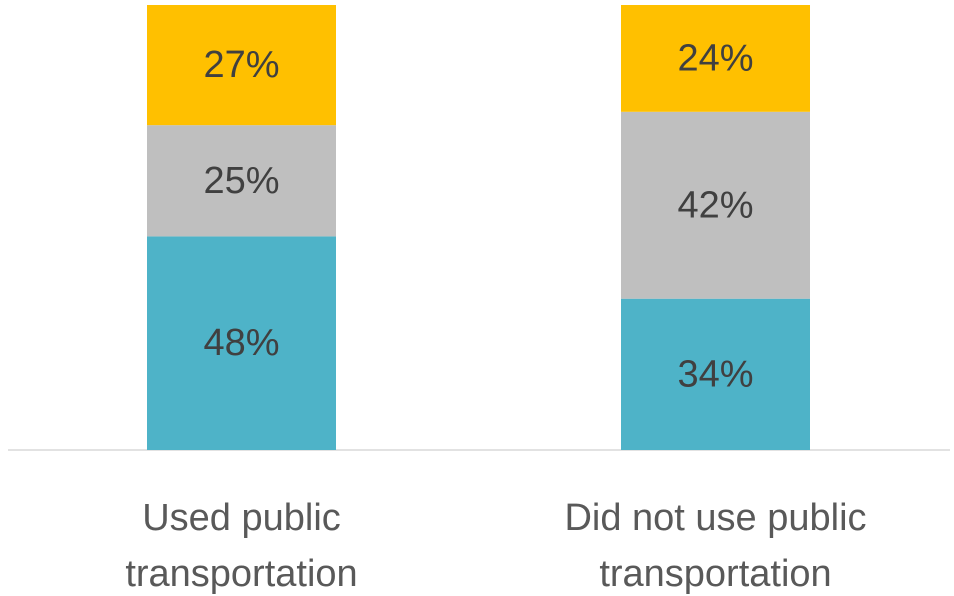 The width and height of the screenshot is (954, 596). Describe the element at coordinates (715, 546) in the screenshot. I see `x-tick-label: Did not use public transportation` at that location.